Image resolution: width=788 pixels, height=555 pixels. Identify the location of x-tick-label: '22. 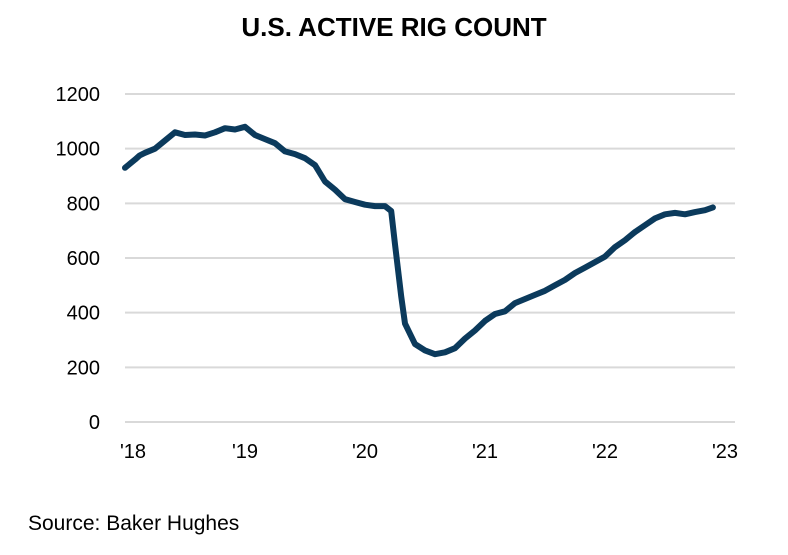
(605, 452).